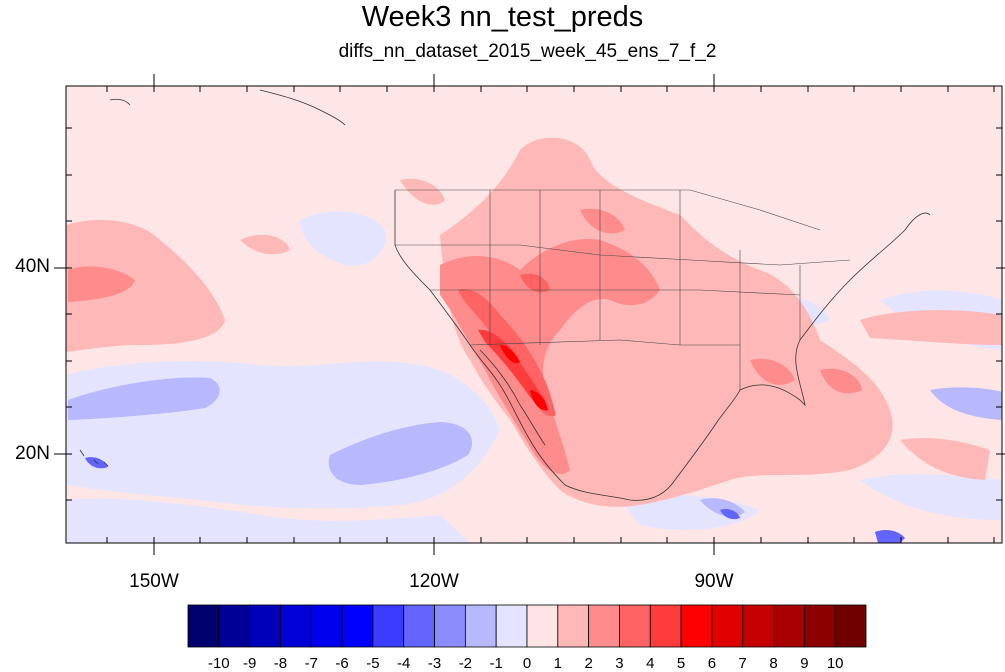 Image resolution: width=1005 pixels, height=672 pixels. What do you see at coordinates (249, 663) in the screenshot?
I see `colorbar-label: -9` at bounding box center [249, 663].